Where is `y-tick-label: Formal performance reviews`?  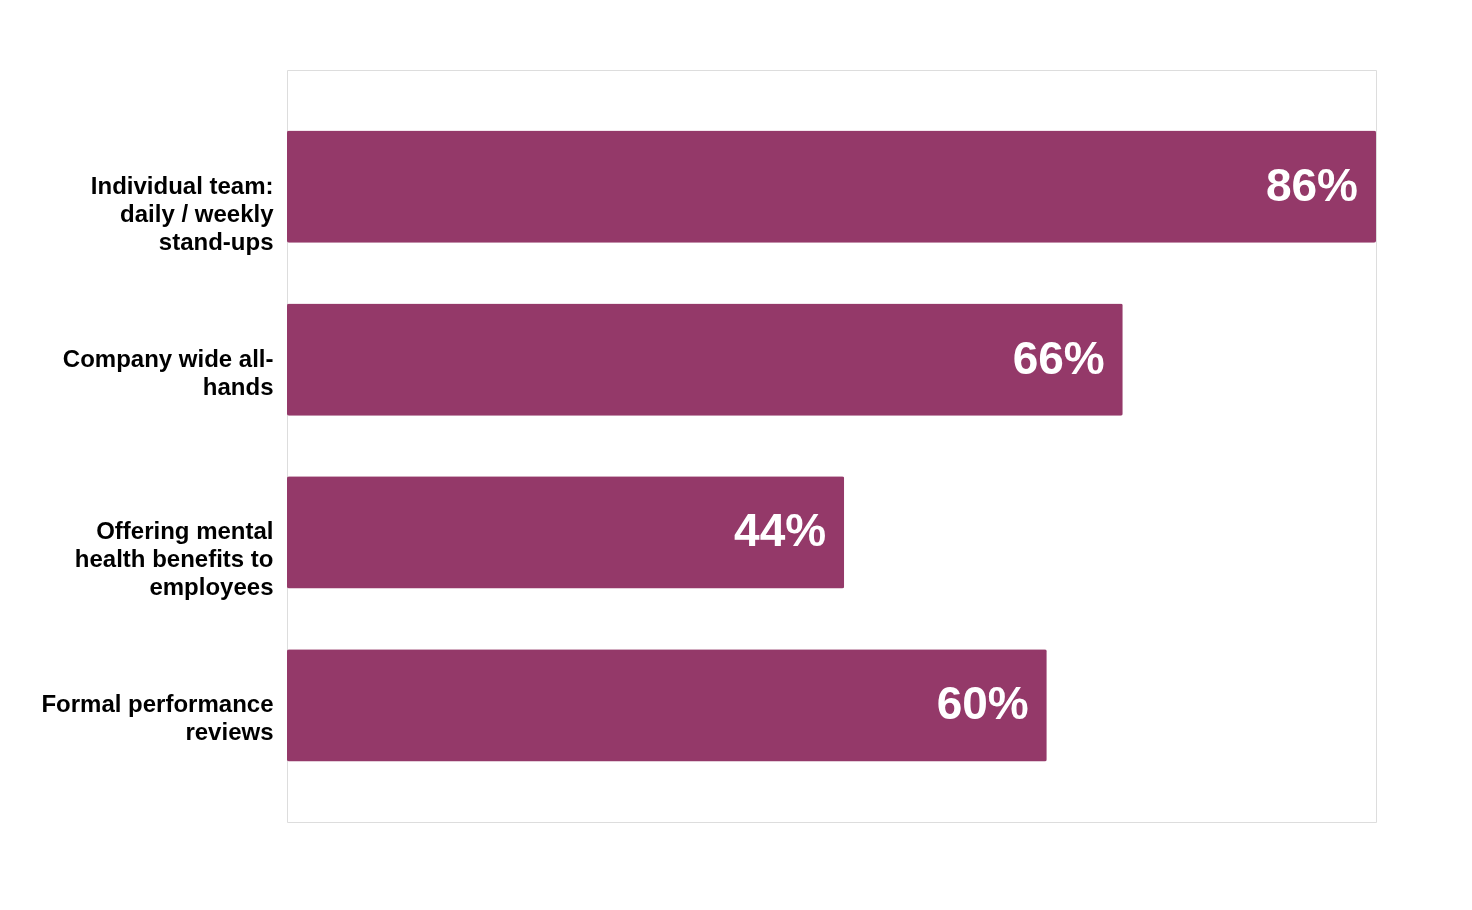
y-tick-label: Formal performance reviews is located at coordinates (157, 718).